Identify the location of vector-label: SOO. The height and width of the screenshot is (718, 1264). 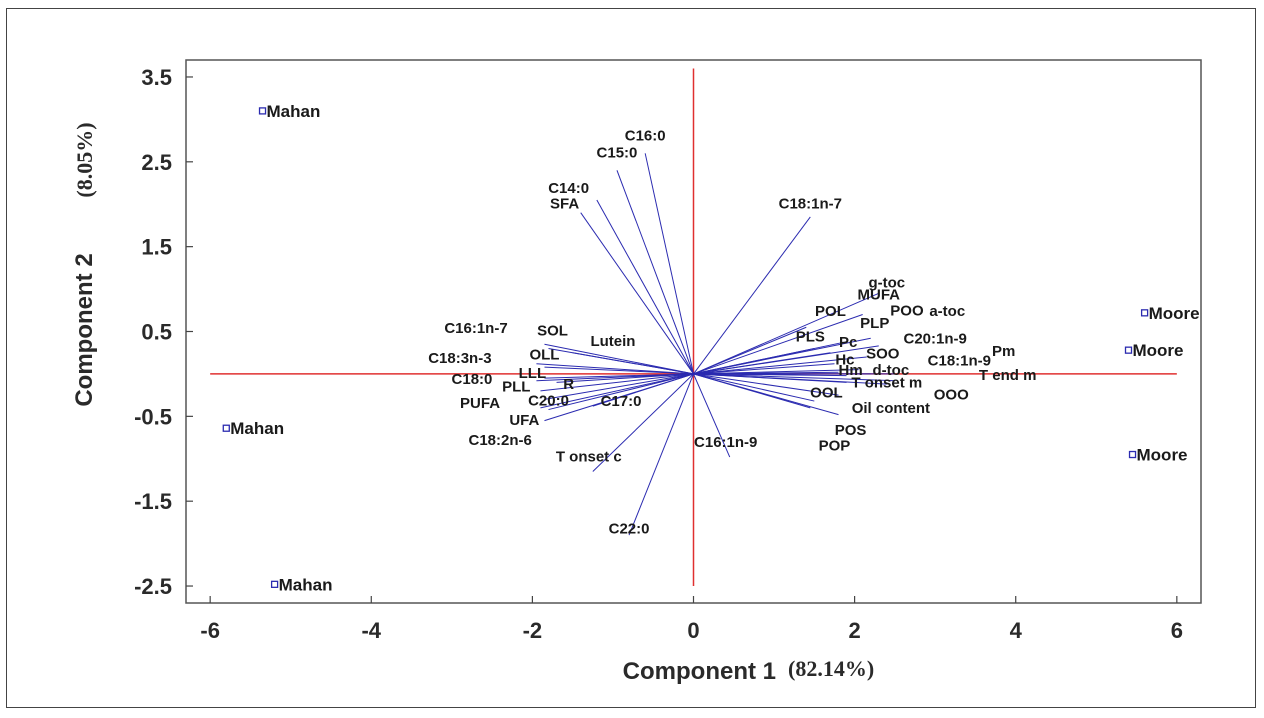
(883, 354).